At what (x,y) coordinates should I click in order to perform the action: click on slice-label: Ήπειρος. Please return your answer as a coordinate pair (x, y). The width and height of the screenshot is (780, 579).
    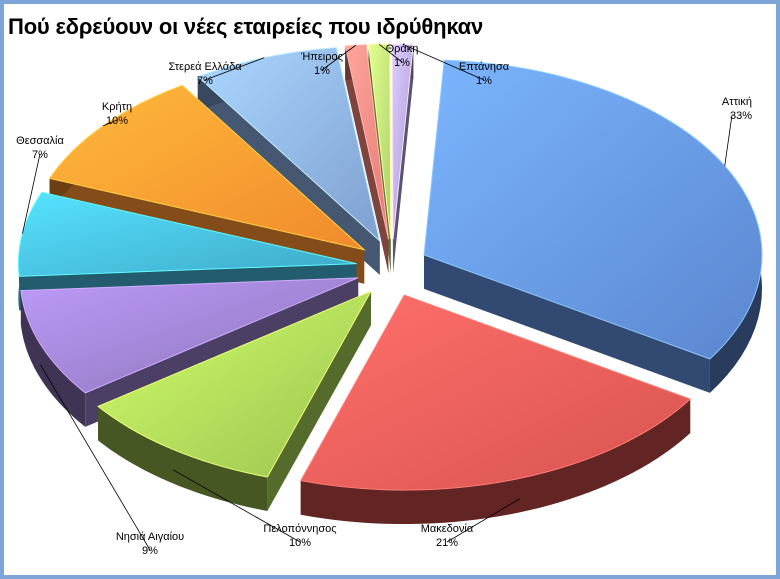
    Looking at the image, I should click on (321, 57).